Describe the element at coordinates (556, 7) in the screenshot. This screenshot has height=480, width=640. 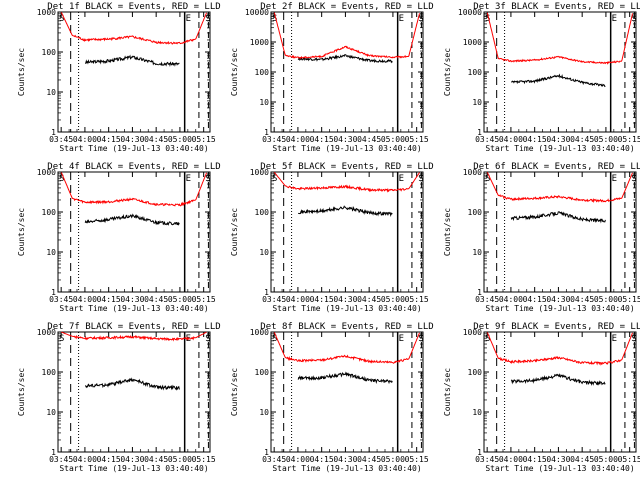
I see `panel-title: Det 3f BLACK = Events, RED = LLD` at that location.